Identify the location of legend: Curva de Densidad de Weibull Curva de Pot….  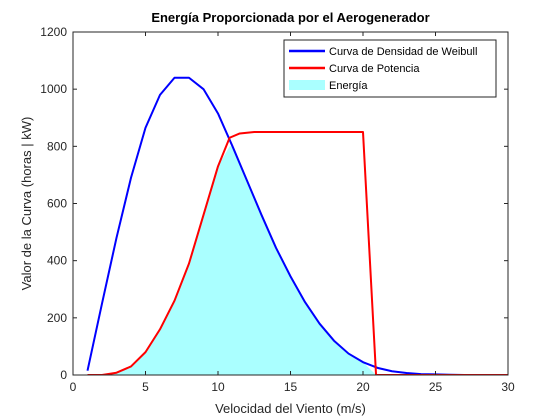
(390, 68).